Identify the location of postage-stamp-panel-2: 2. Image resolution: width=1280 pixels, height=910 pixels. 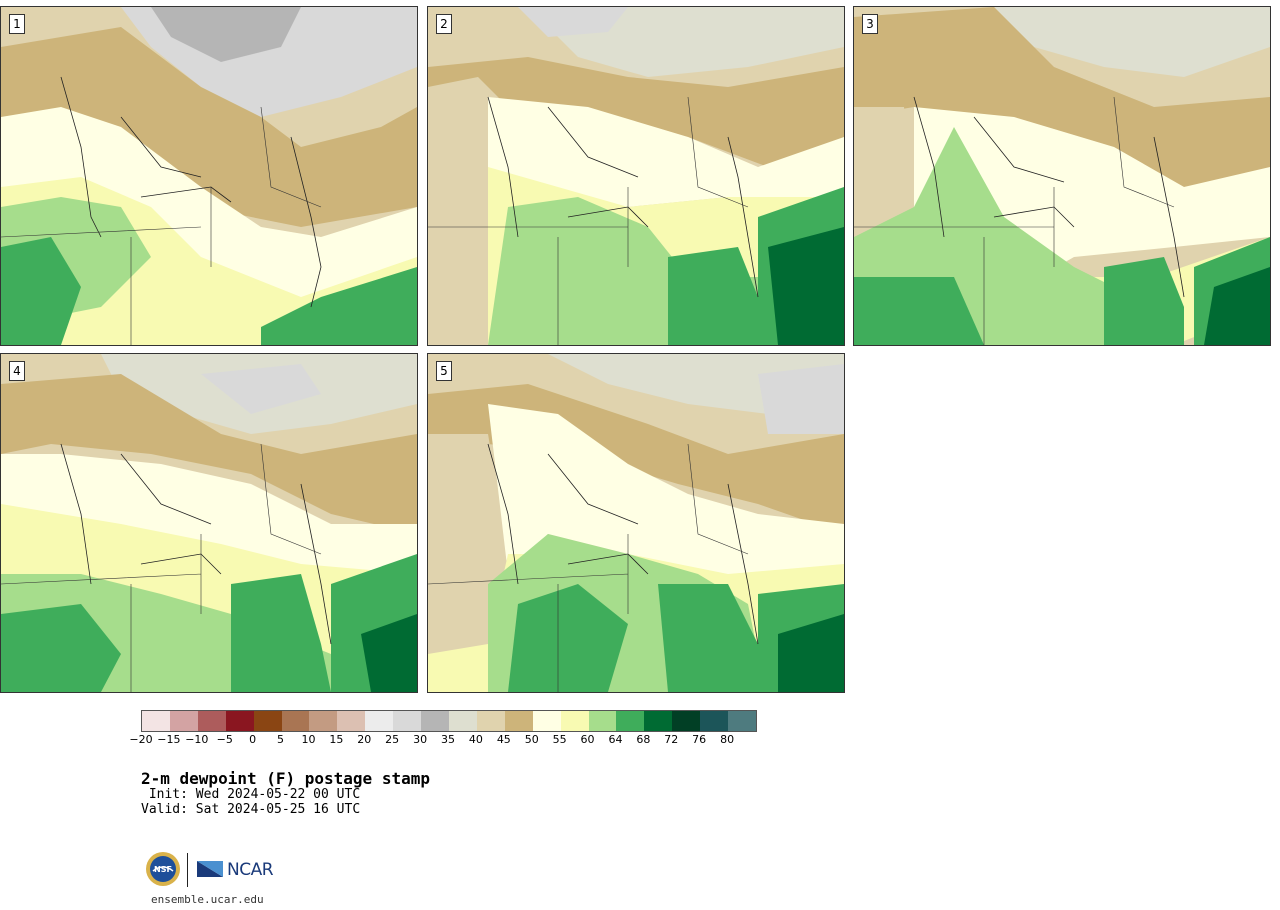
(636, 176).